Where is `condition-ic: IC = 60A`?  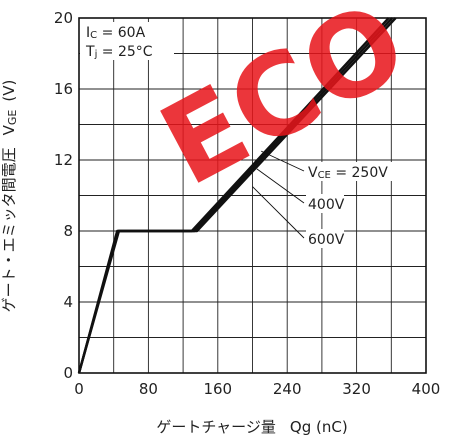
condition-ic: IC = 60A is located at coordinates (116, 33).